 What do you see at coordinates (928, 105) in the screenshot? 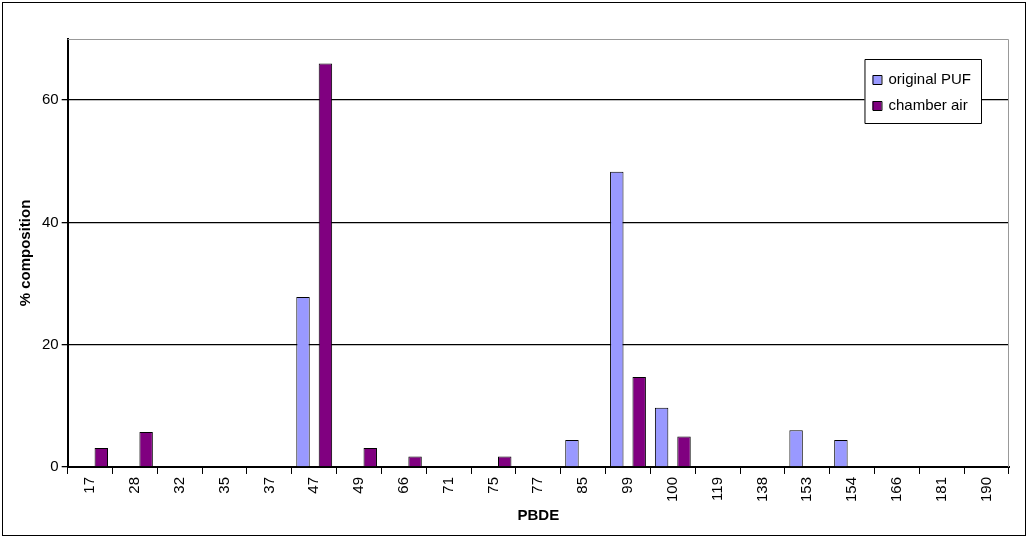
I see `legend-label: chamber air` at bounding box center [928, 105].